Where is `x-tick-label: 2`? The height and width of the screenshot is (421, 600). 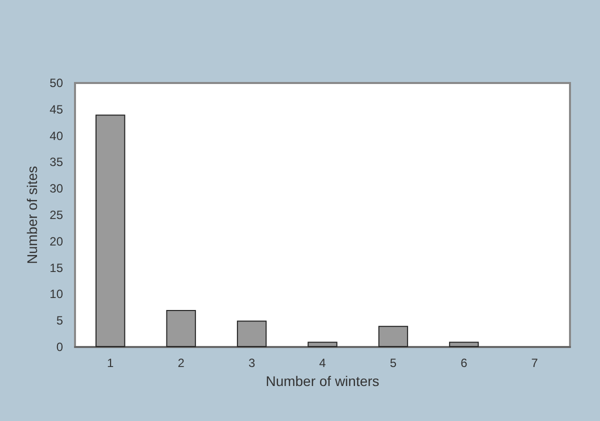 x-tick-label: 2 is located at coordinates (181, 363).